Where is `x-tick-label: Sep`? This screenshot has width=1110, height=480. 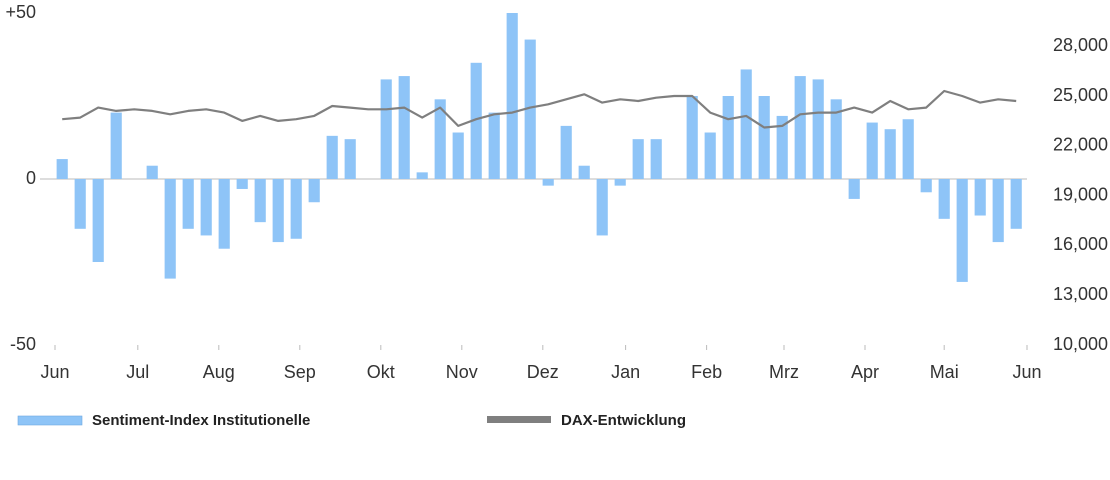 x-tick-label: Sep is located at coordinates (300, 372).